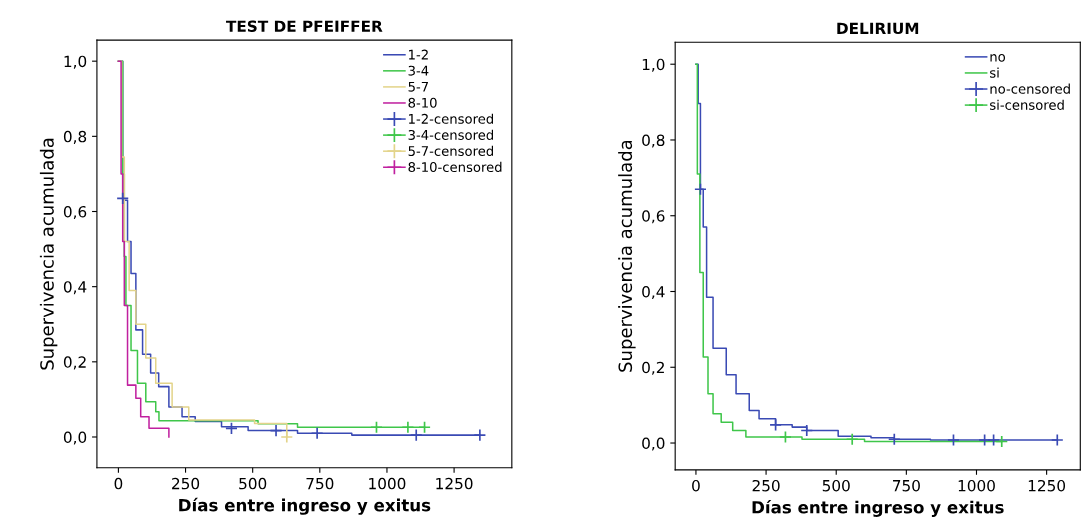 The width and height of the screenshot is (1089, 528). Describe the element at coordinates (450, 134) in the screenshot. I see `legend-label: 3-4-censored` at that location.